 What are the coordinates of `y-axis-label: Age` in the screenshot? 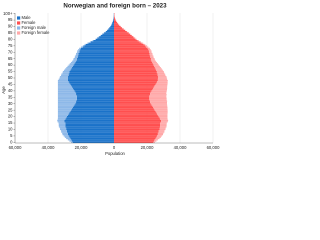 It's located at (3, 90).